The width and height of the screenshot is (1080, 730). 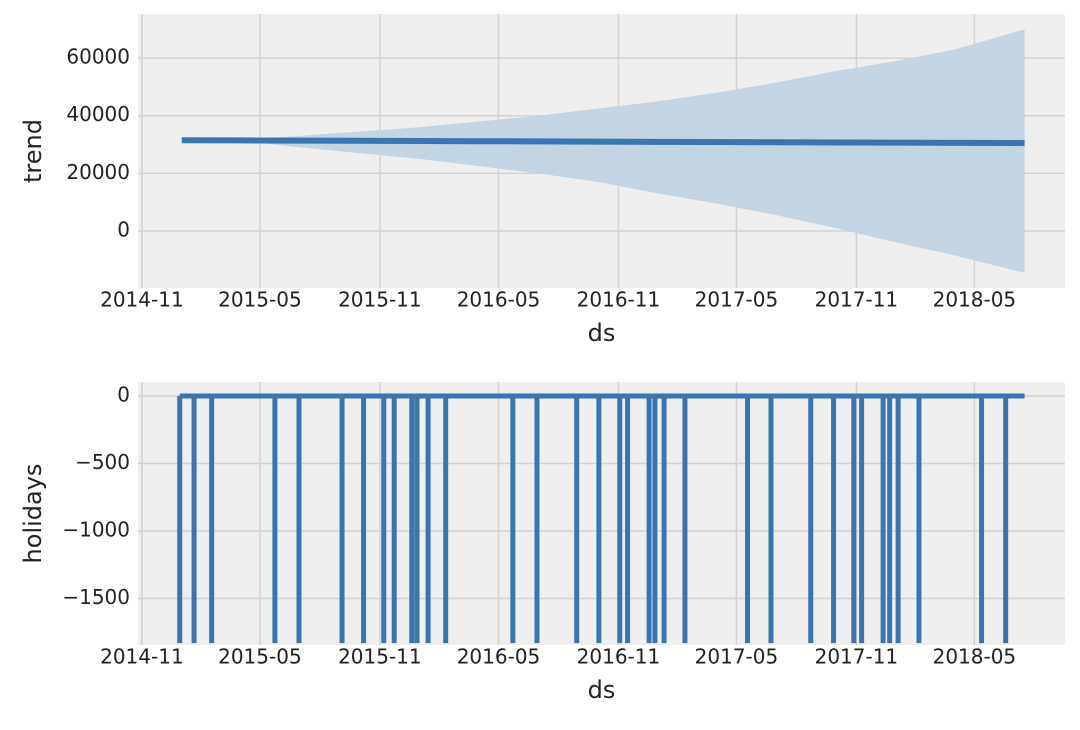 What do you see at coordinates (98, 172) in the screenshot?
I see `y-tick-label: 20000` at bounding box center [98, 172].